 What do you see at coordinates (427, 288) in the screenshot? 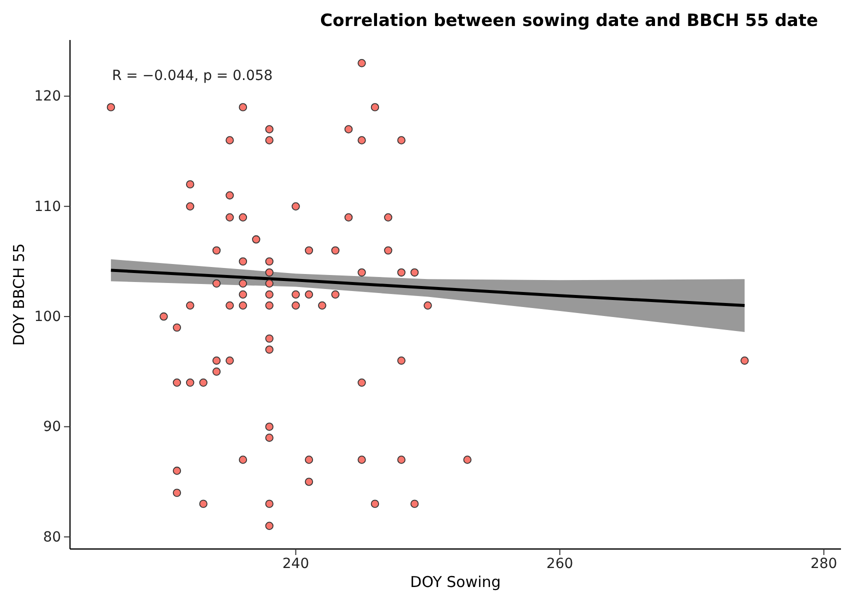
I see `line-series` at bounding box center [427, 288].